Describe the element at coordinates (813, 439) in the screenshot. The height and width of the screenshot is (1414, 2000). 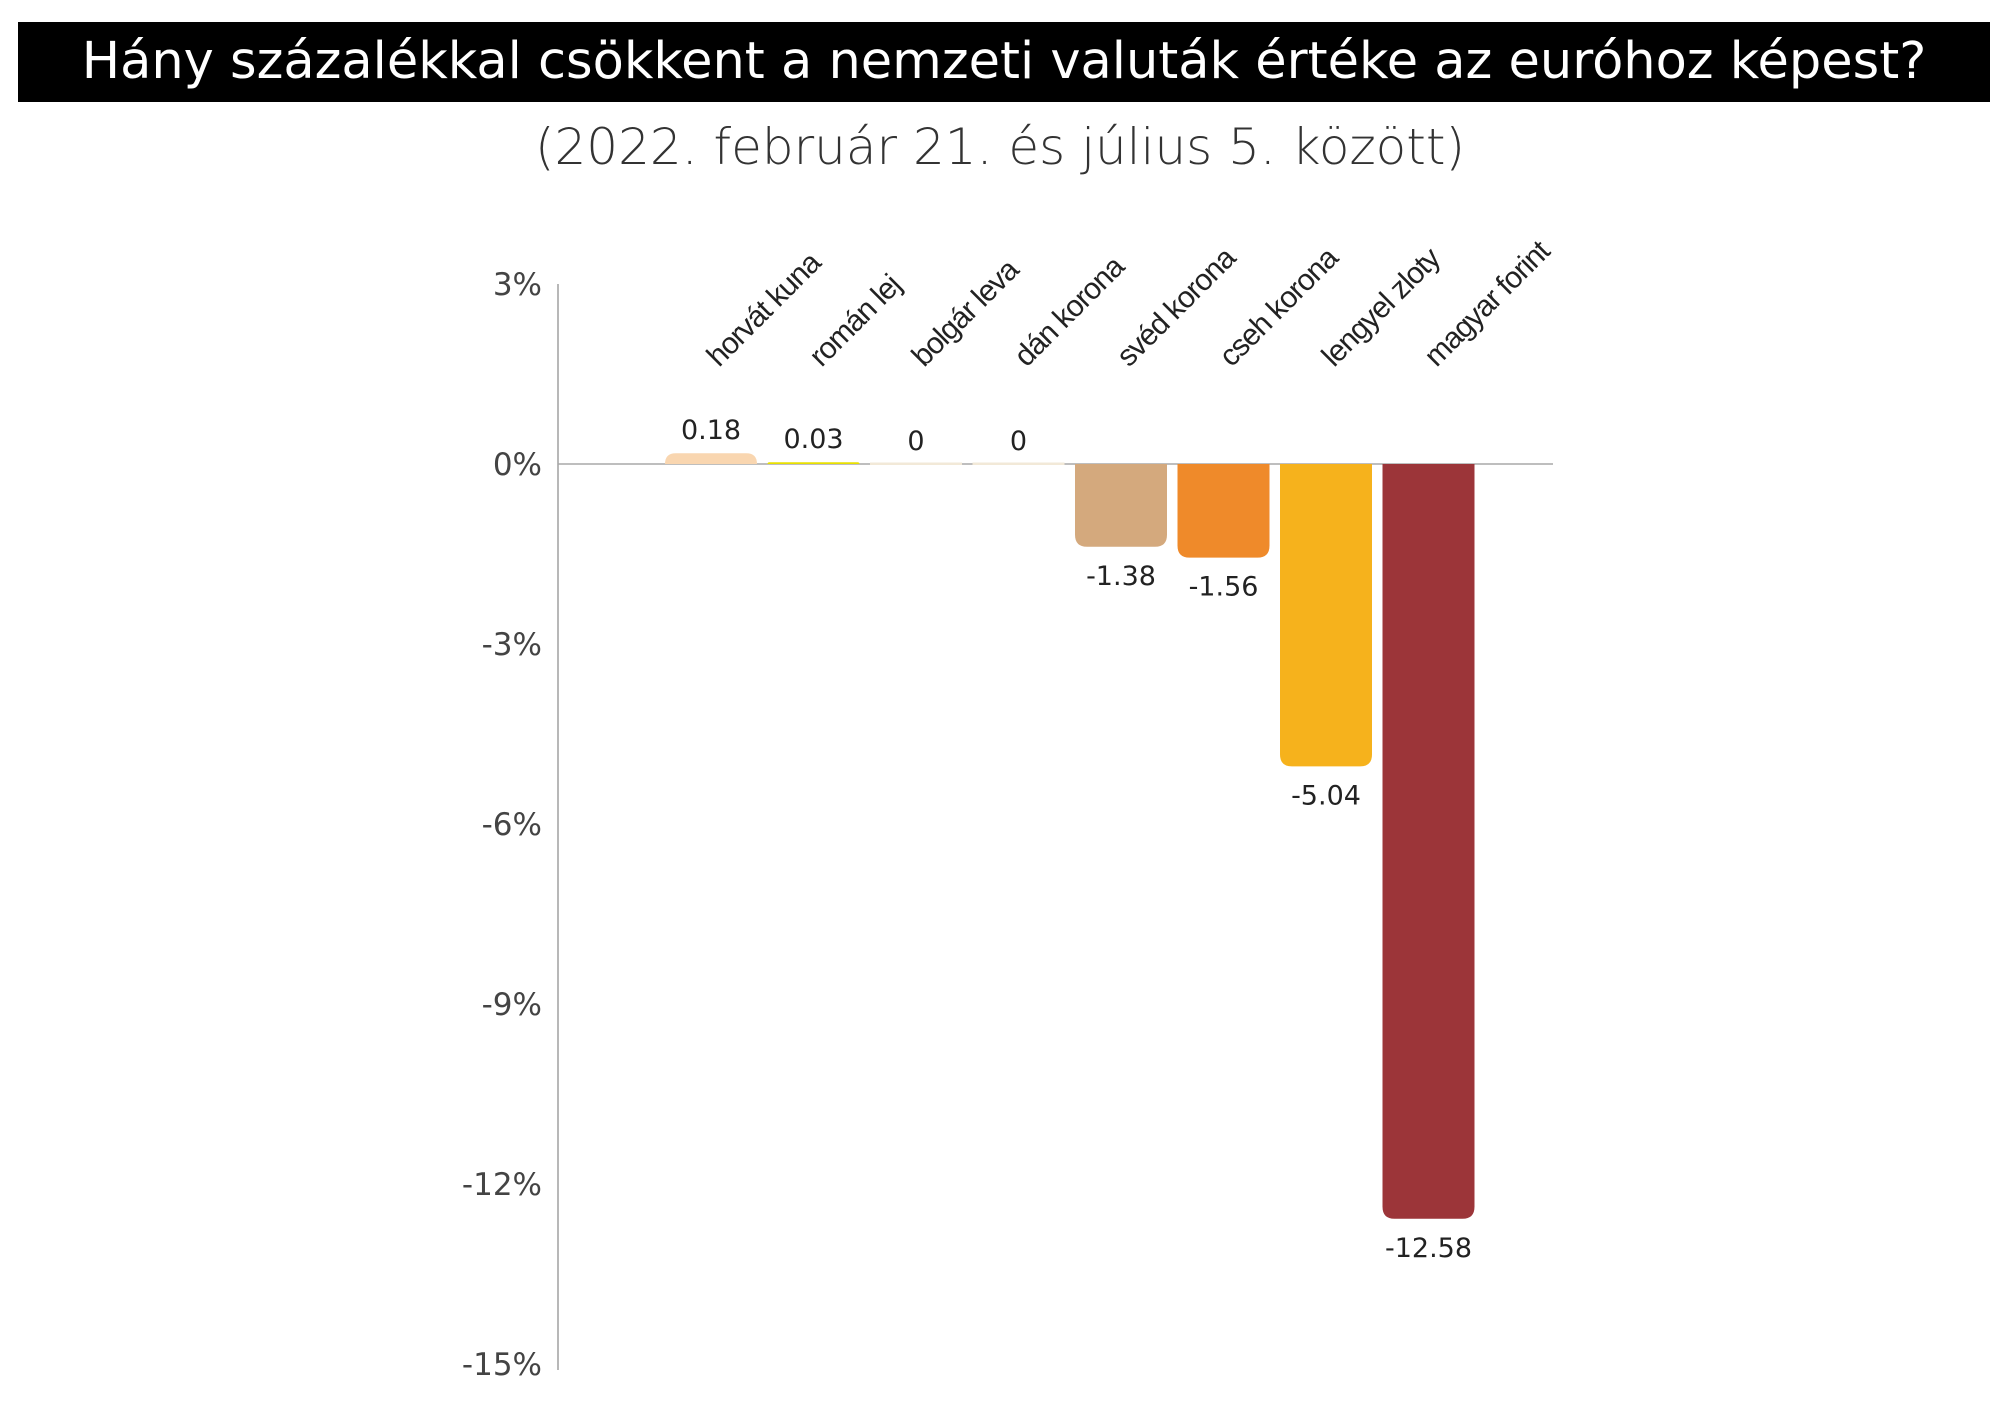
I see `value-label: 0.03` at that location.